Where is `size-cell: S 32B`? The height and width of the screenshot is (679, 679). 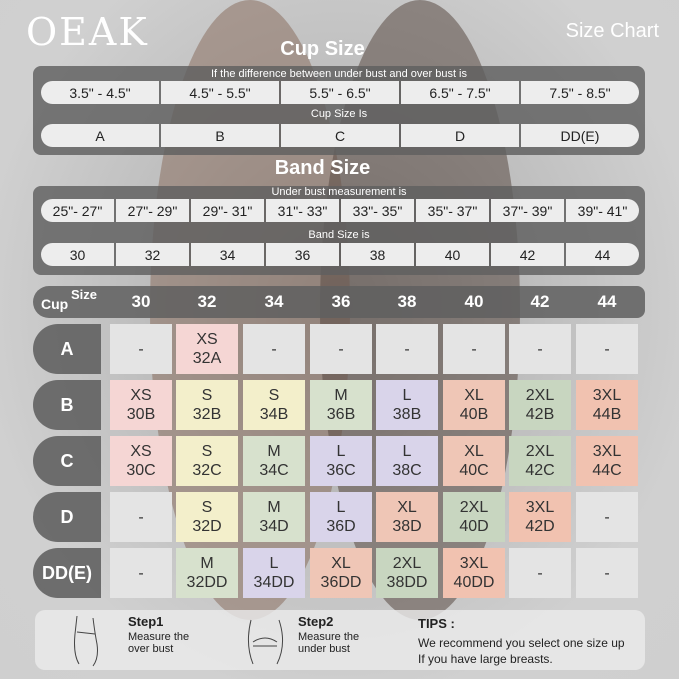 size-cell: S 32B is located at coordinates (207, 405).